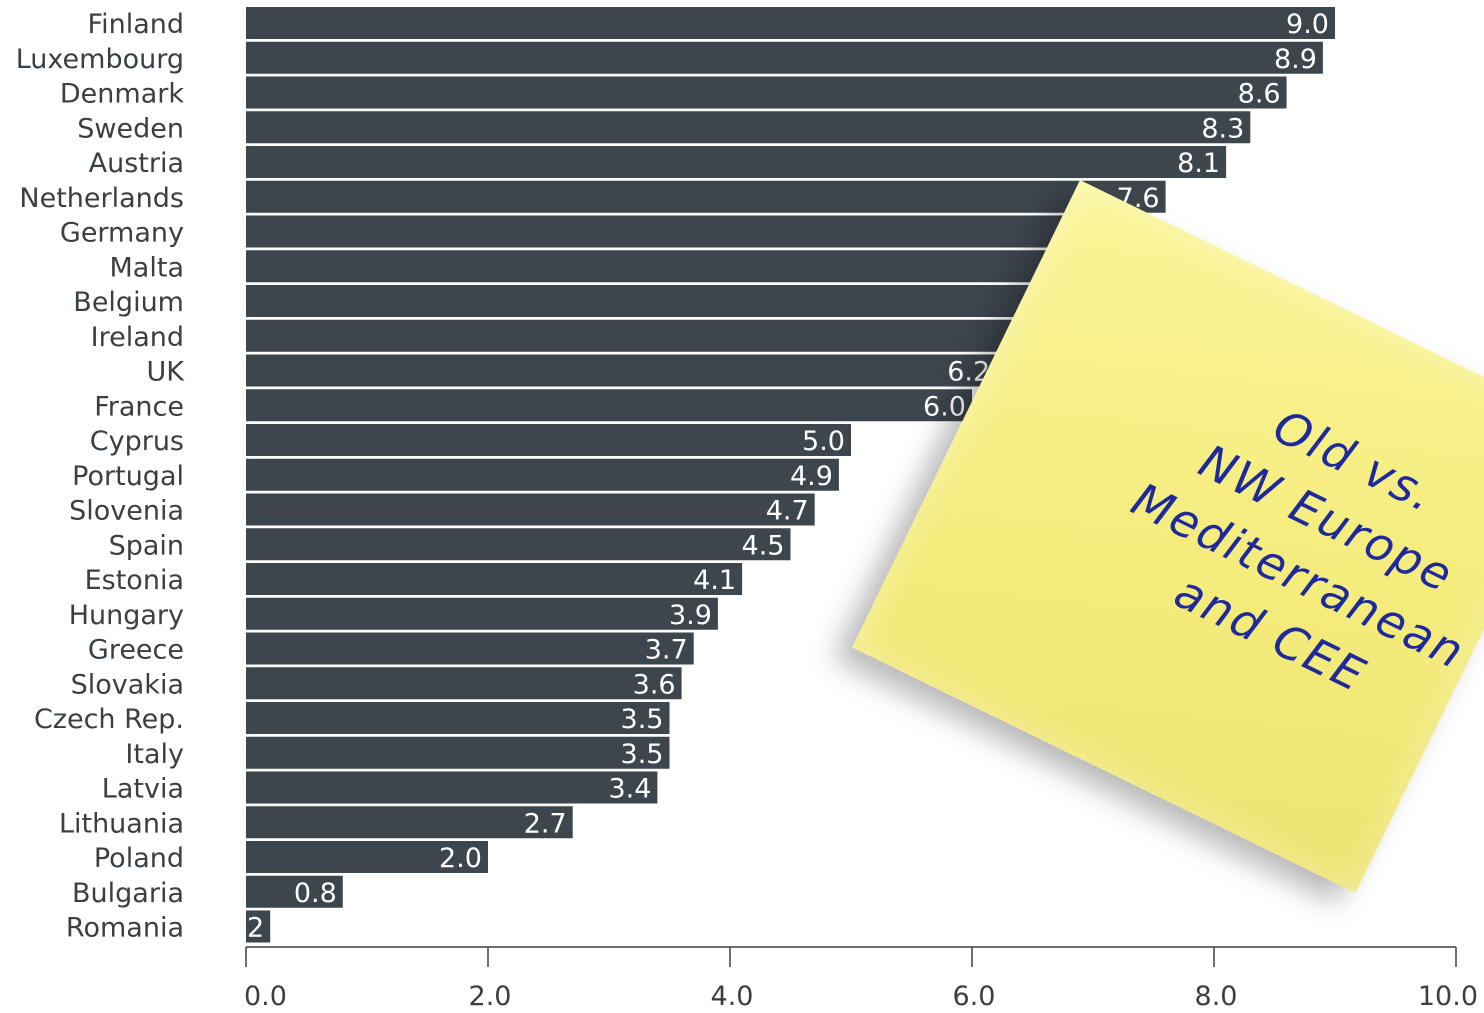 This screenshot has width=1484, height=1013. What do you see at coordinates (1259, 94) in the screenshot?
I see `value-label: 8.6` at bounding box center [1259, 94].